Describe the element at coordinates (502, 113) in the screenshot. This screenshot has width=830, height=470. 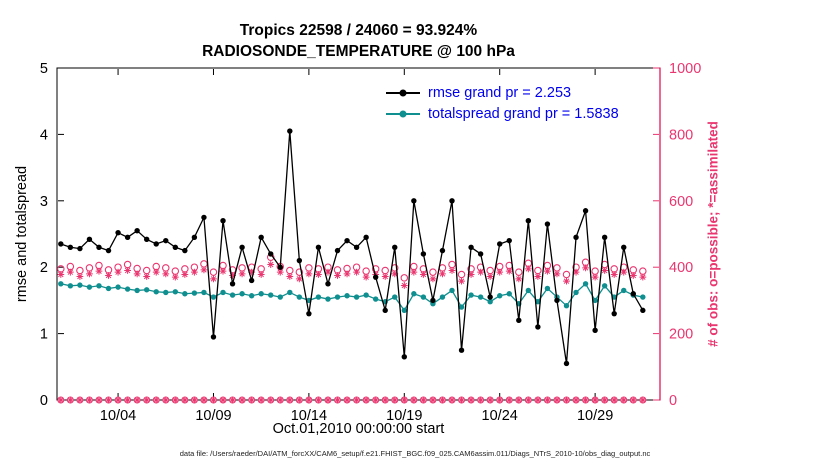
I see `legend-item-totalspread: totalspread grand pr = 1.5838` at that location.